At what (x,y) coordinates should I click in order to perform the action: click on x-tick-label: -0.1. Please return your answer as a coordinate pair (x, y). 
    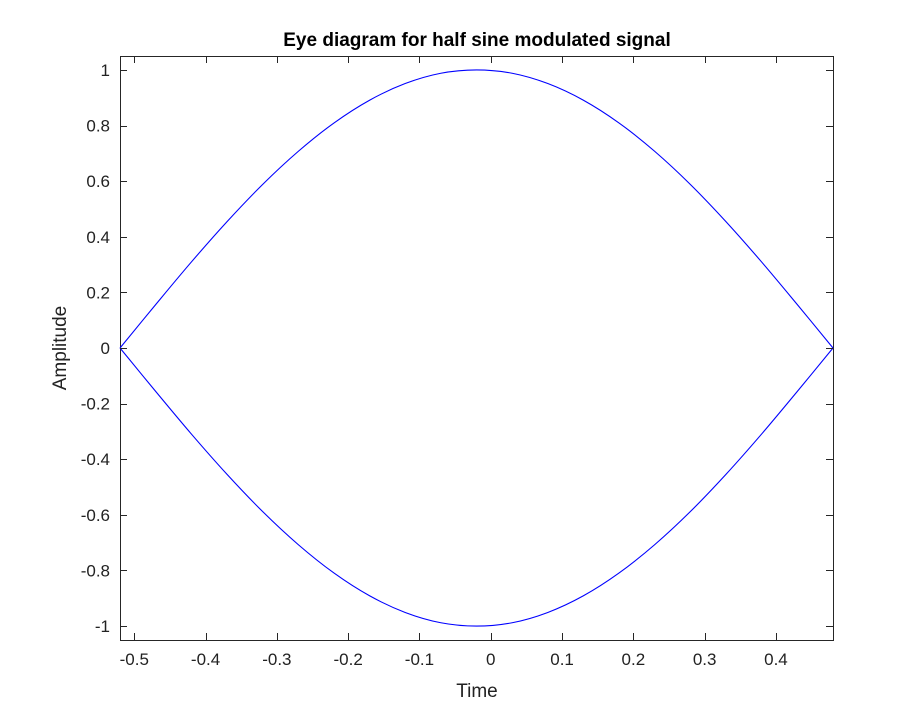
    Looking at the image, I should click on (419, 659).